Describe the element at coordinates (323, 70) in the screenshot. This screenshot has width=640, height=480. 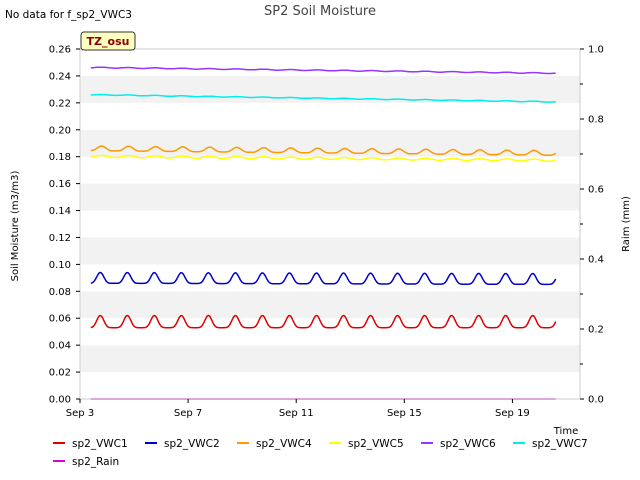
I see `series-line-sp2_VWC6` at that location.